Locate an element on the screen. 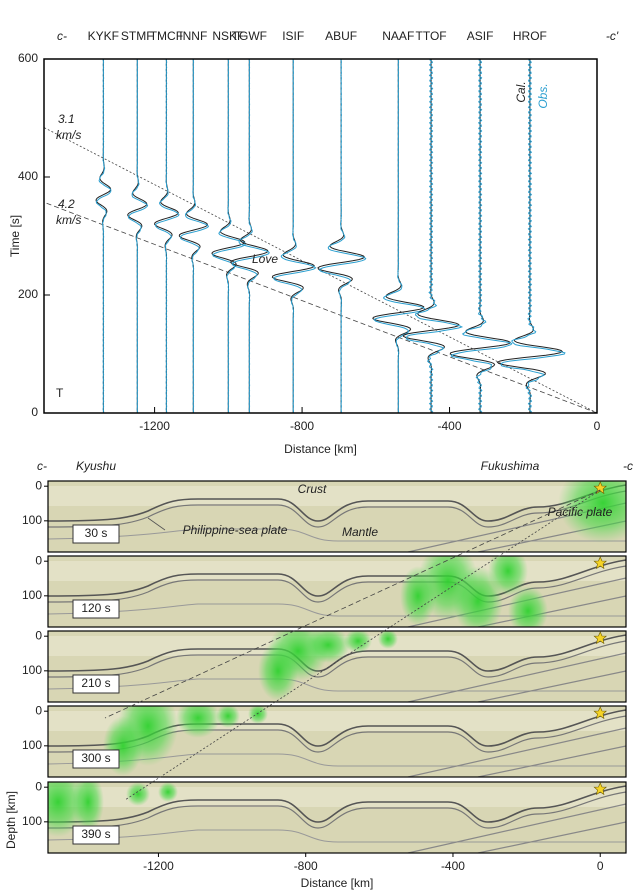 The image size is (639, 894). station-label: TGWF is located at coordinates (249, 36).